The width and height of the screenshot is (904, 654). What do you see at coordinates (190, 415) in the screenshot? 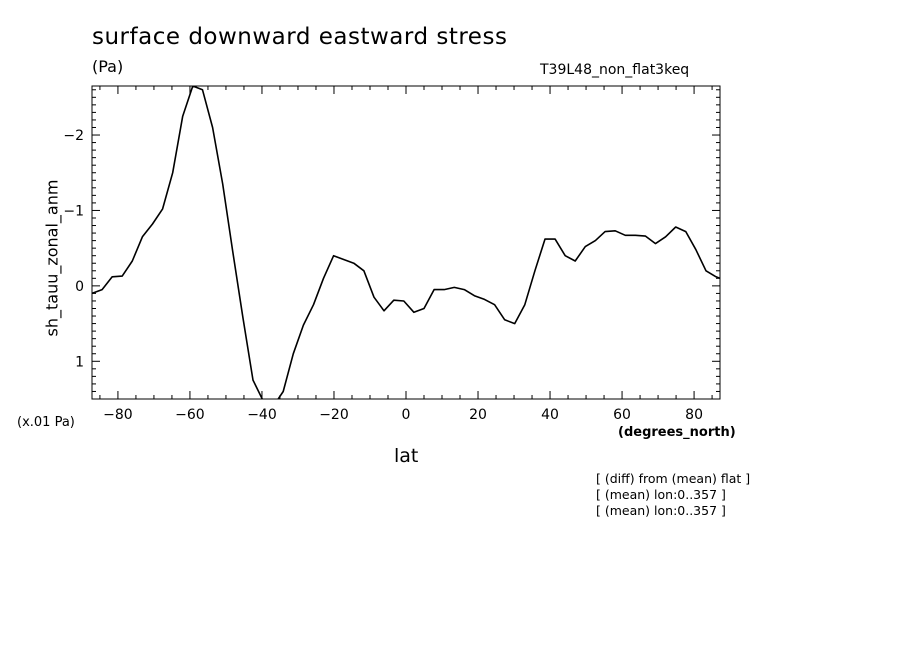
I see `x-tick-label: −60` at bounding box center [190, 415].